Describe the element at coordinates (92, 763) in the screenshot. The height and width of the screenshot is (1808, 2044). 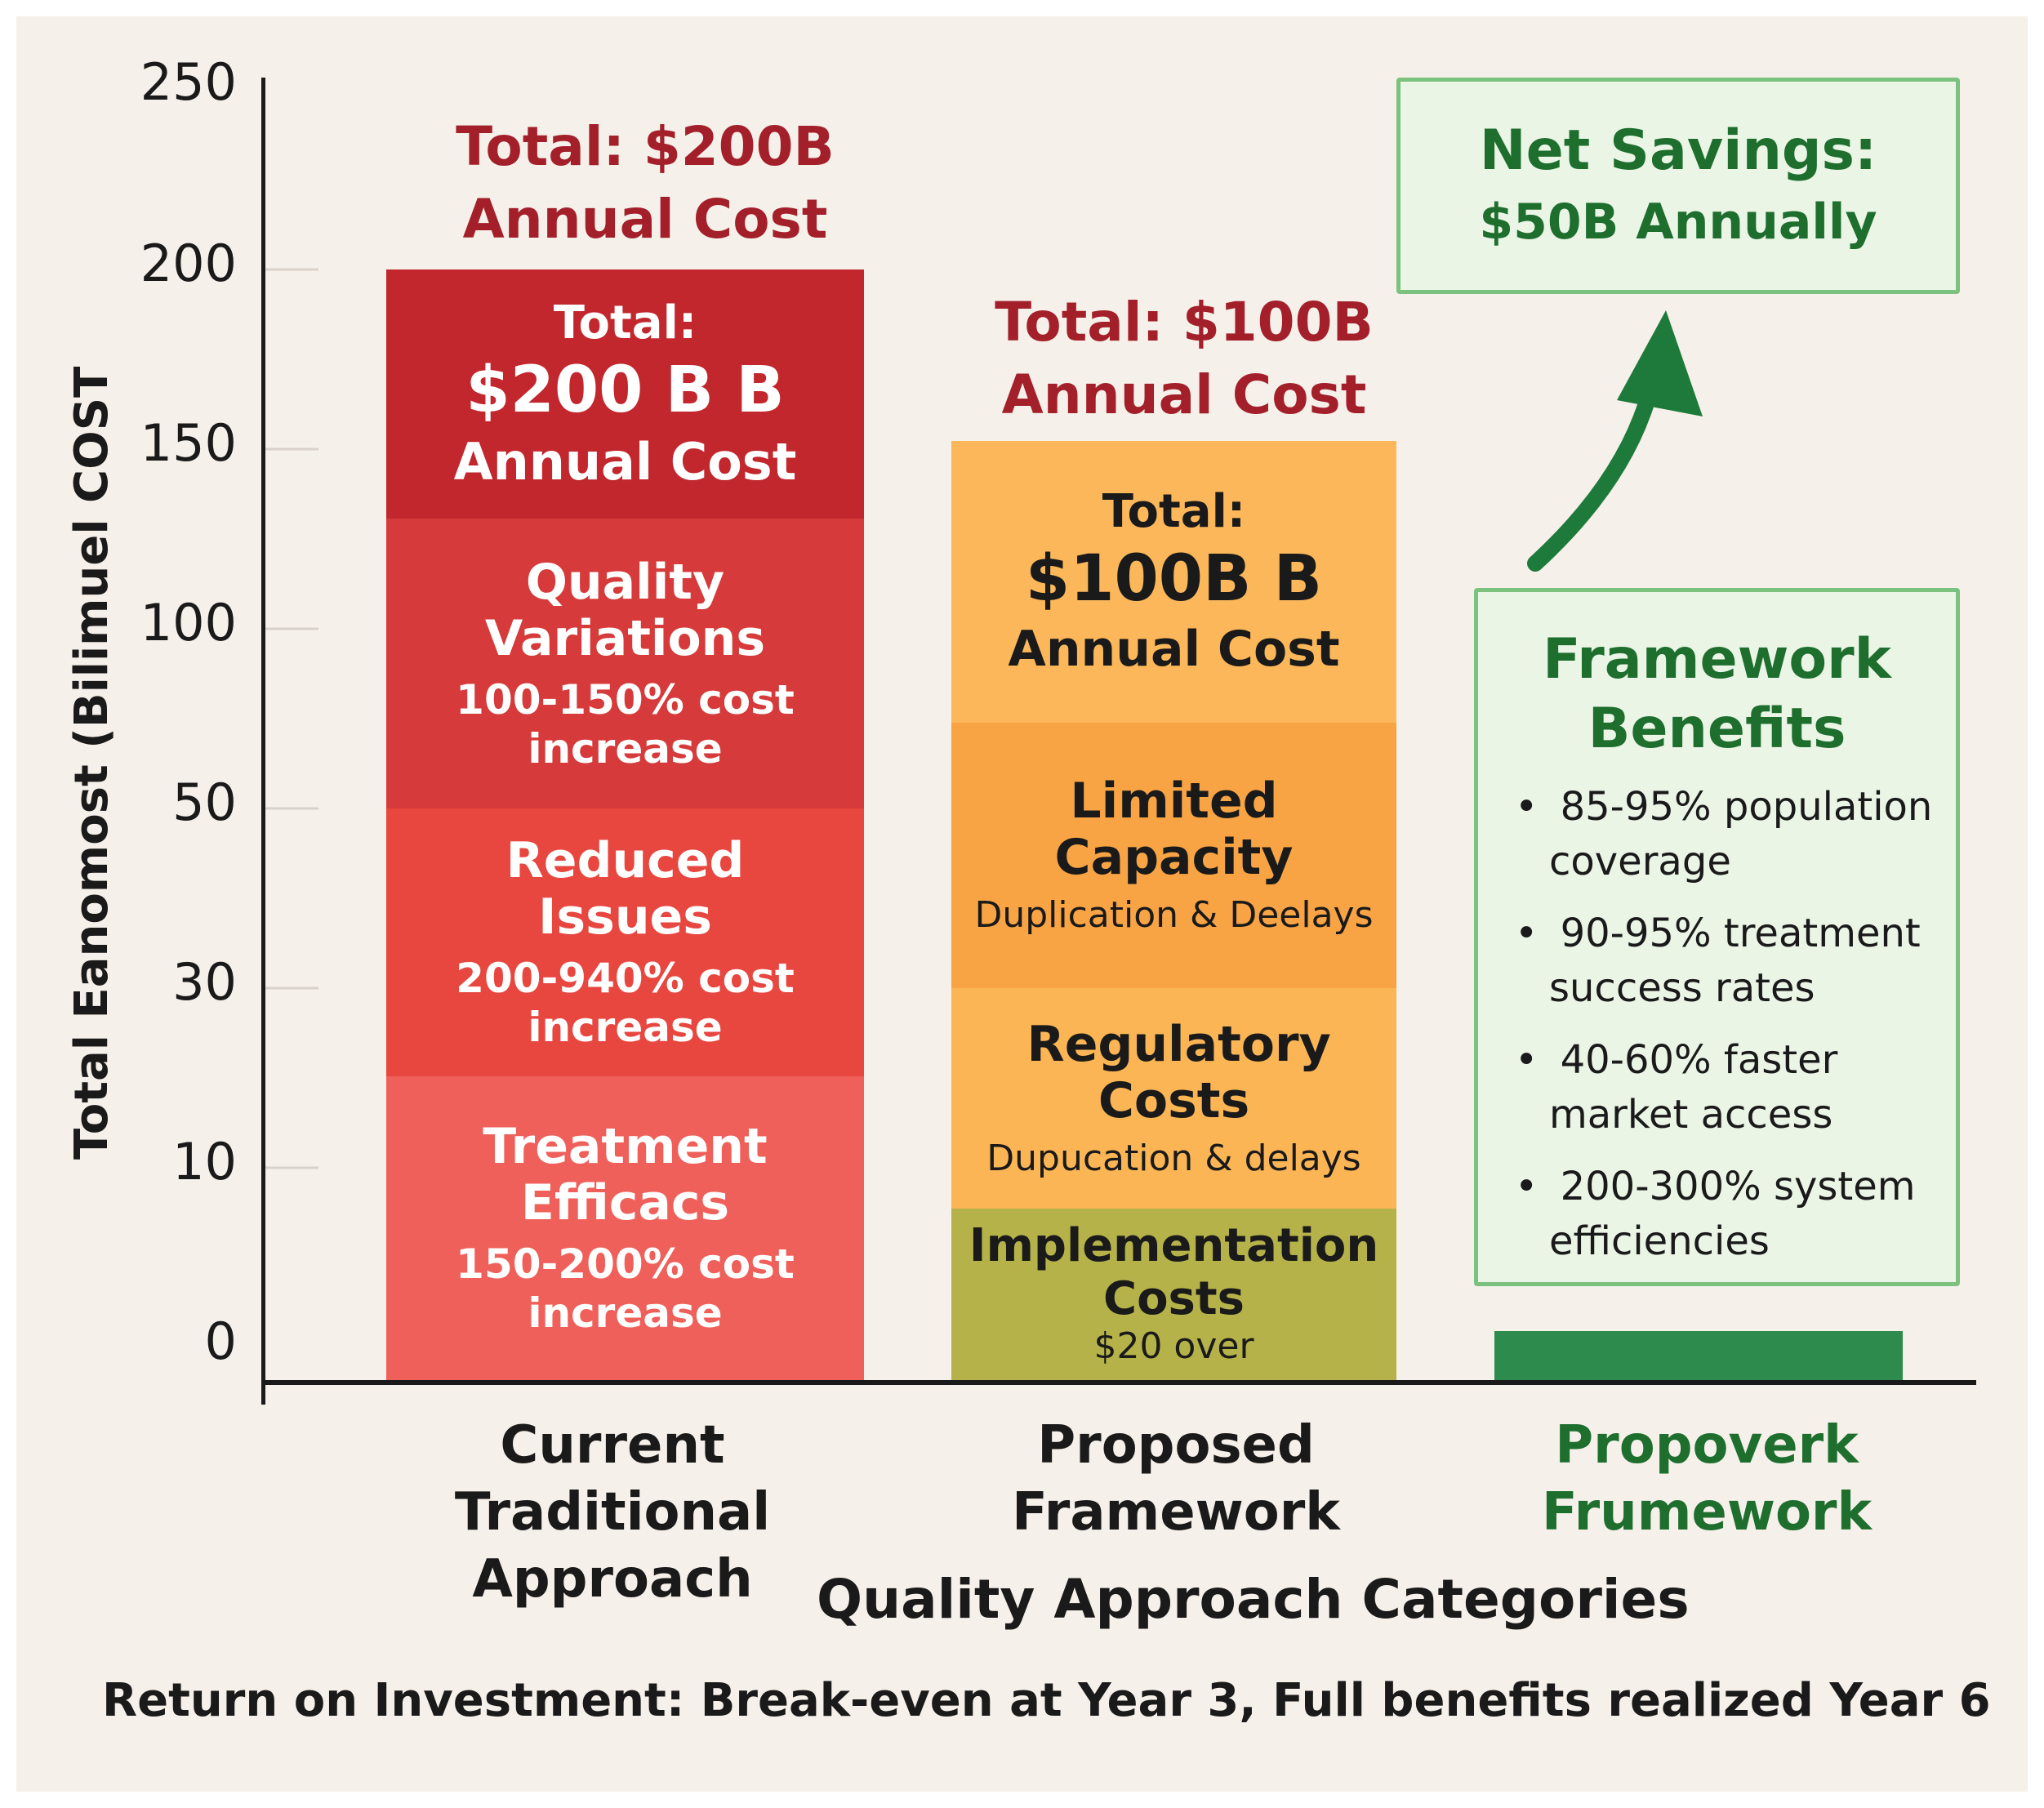
I see `y-axis-label: Total Eanomost (Bilimuel COST` at that location.